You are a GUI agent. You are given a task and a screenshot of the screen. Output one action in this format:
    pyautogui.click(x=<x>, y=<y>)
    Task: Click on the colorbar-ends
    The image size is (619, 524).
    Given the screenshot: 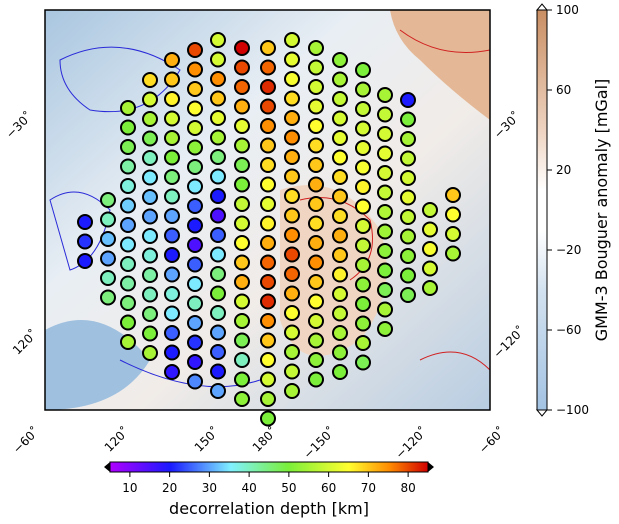 What is the action you would take?
    pyautogui.click(x=542, y=210)
    